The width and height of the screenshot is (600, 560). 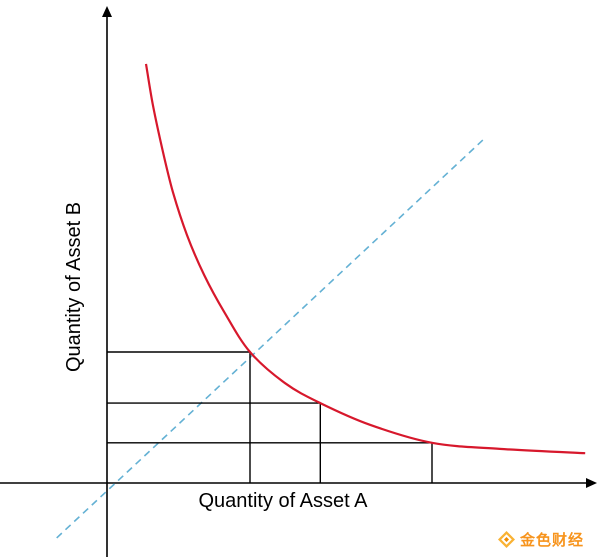 What do you see at coordinates (107, 11) in the screenshot?
I see `y-axis-arrow-icon` at bounding box center [107, 11].